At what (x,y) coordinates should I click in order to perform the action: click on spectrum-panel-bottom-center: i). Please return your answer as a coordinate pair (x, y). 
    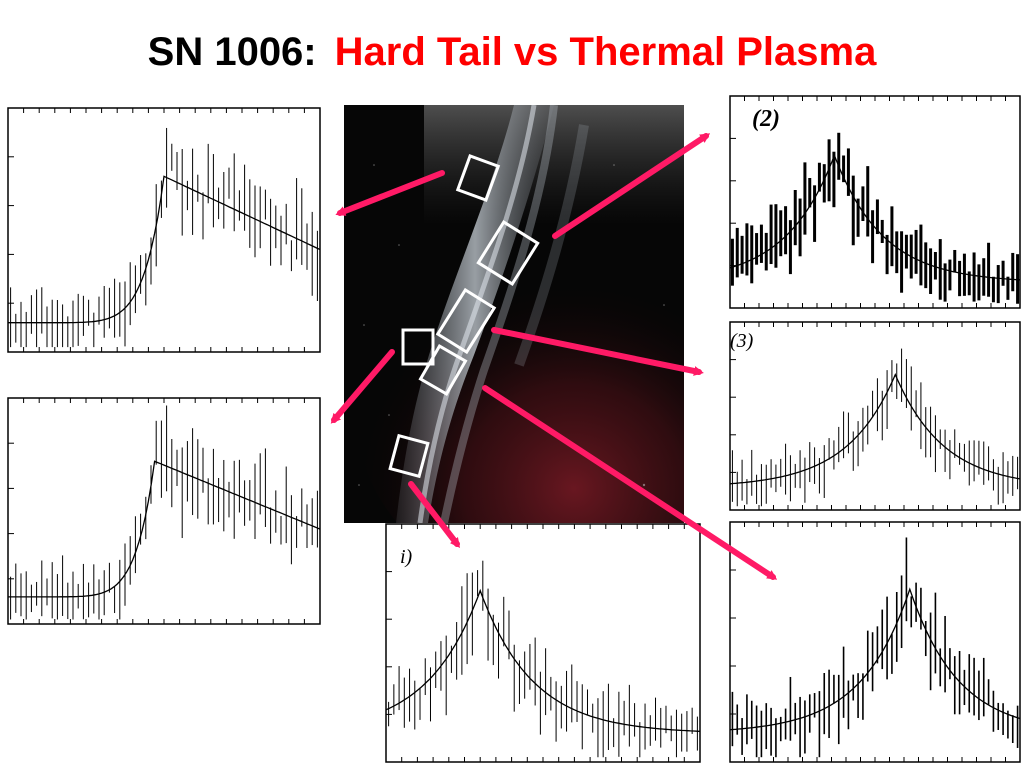
    Looking at the image, I should click on (543, 644).